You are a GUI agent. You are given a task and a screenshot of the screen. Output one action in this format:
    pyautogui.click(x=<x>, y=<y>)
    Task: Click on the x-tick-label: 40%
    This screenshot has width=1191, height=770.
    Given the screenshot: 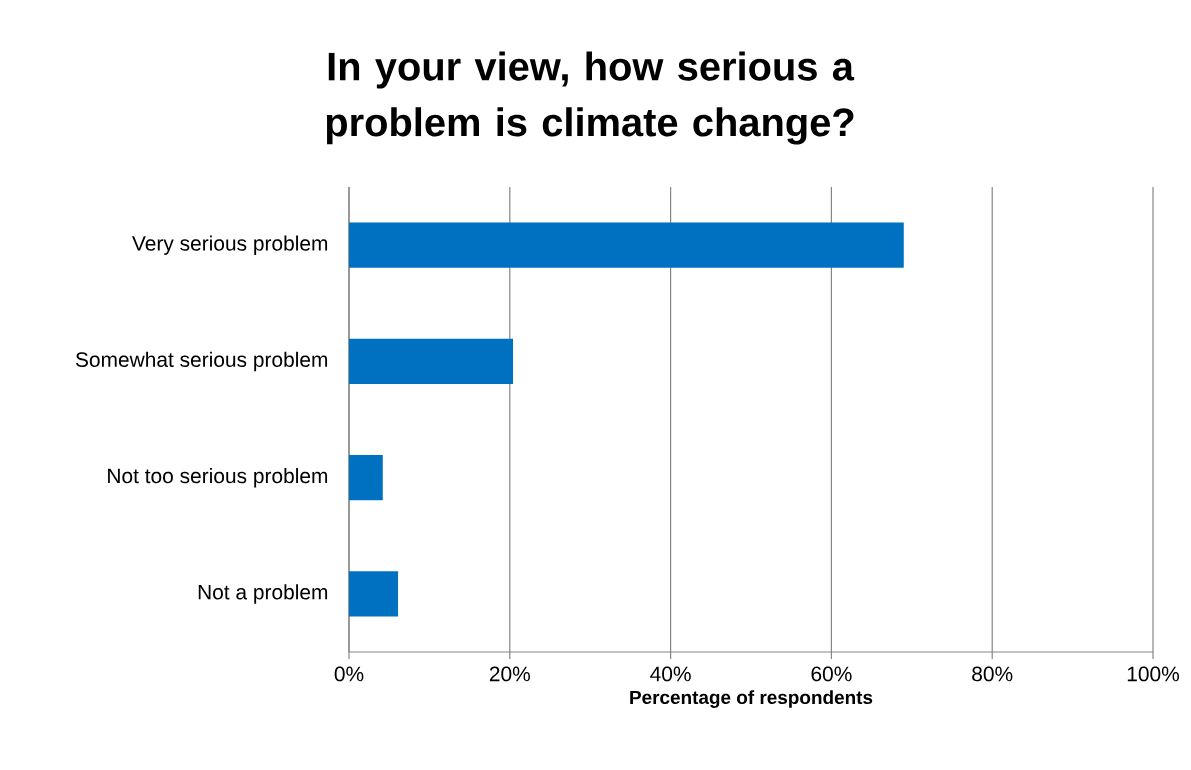 What is the action you would take?
    pyautogui.click(x=670, y=674)
    